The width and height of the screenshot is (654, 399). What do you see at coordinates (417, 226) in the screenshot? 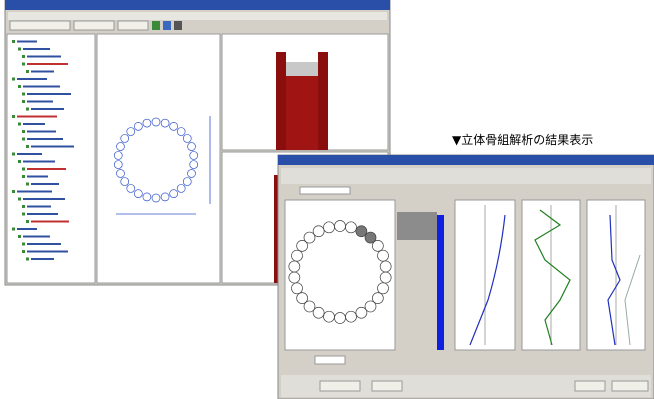
I see `selection-list` at bounding box center [417, 226].